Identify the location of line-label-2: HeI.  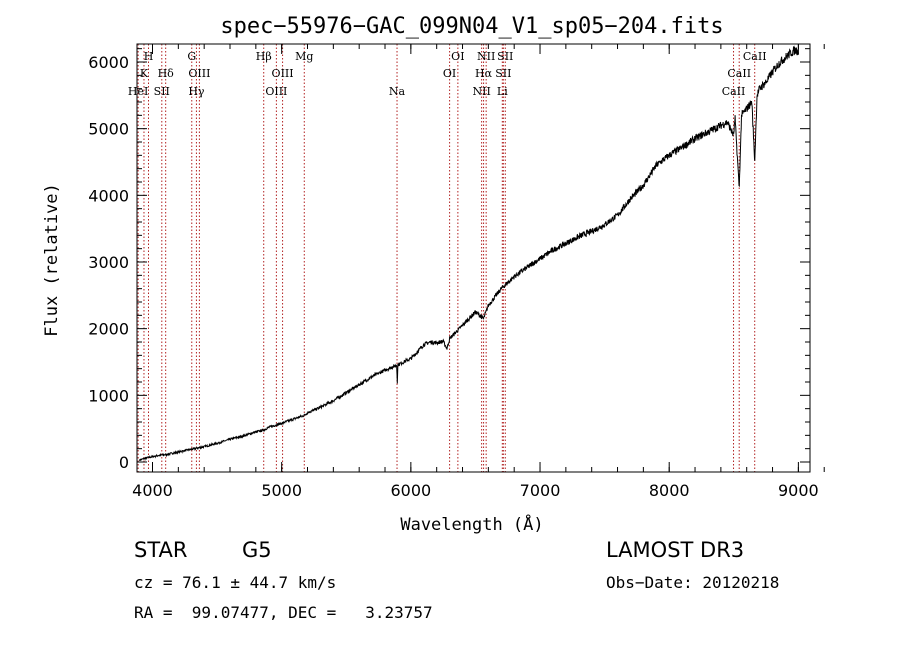
(138, 91).